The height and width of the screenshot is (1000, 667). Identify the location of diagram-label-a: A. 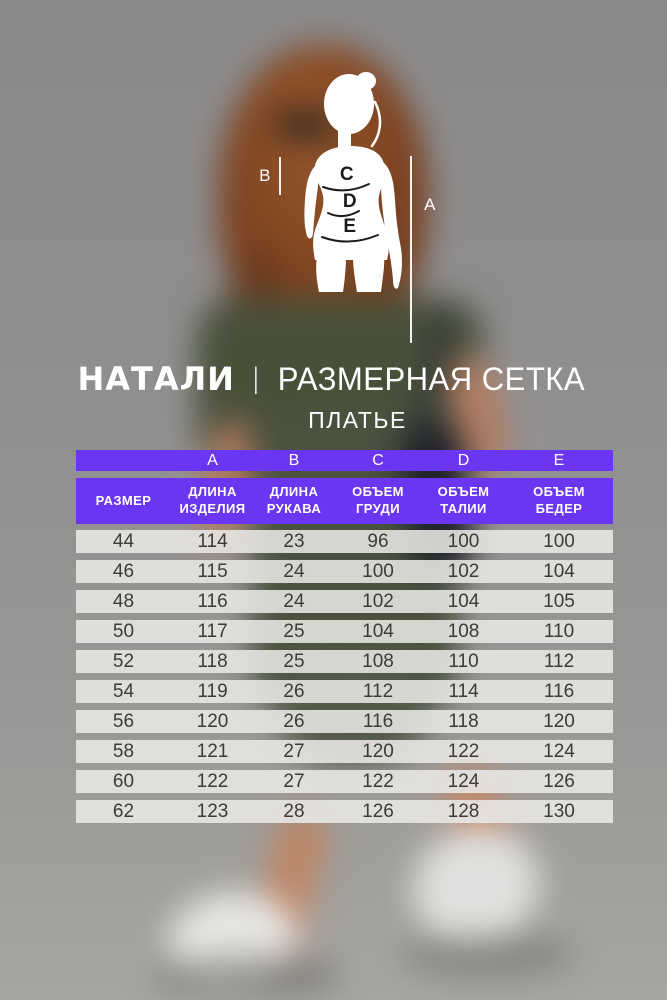
(430, 204).